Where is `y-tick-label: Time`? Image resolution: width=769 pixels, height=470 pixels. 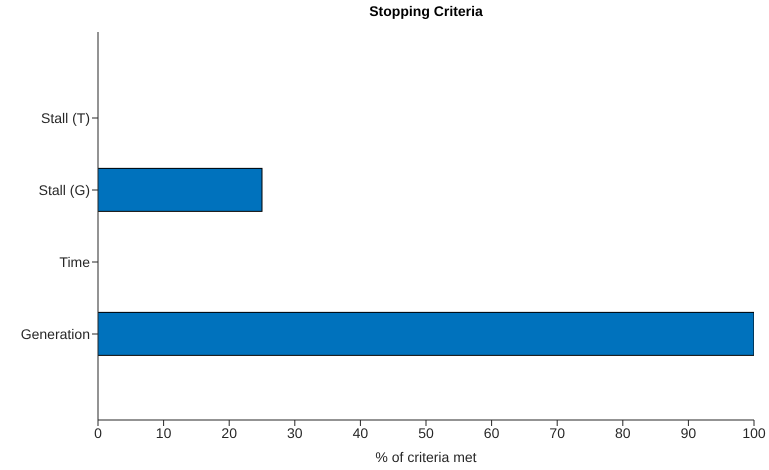
y-tick-label: Time is located at coordinates (74, 262).